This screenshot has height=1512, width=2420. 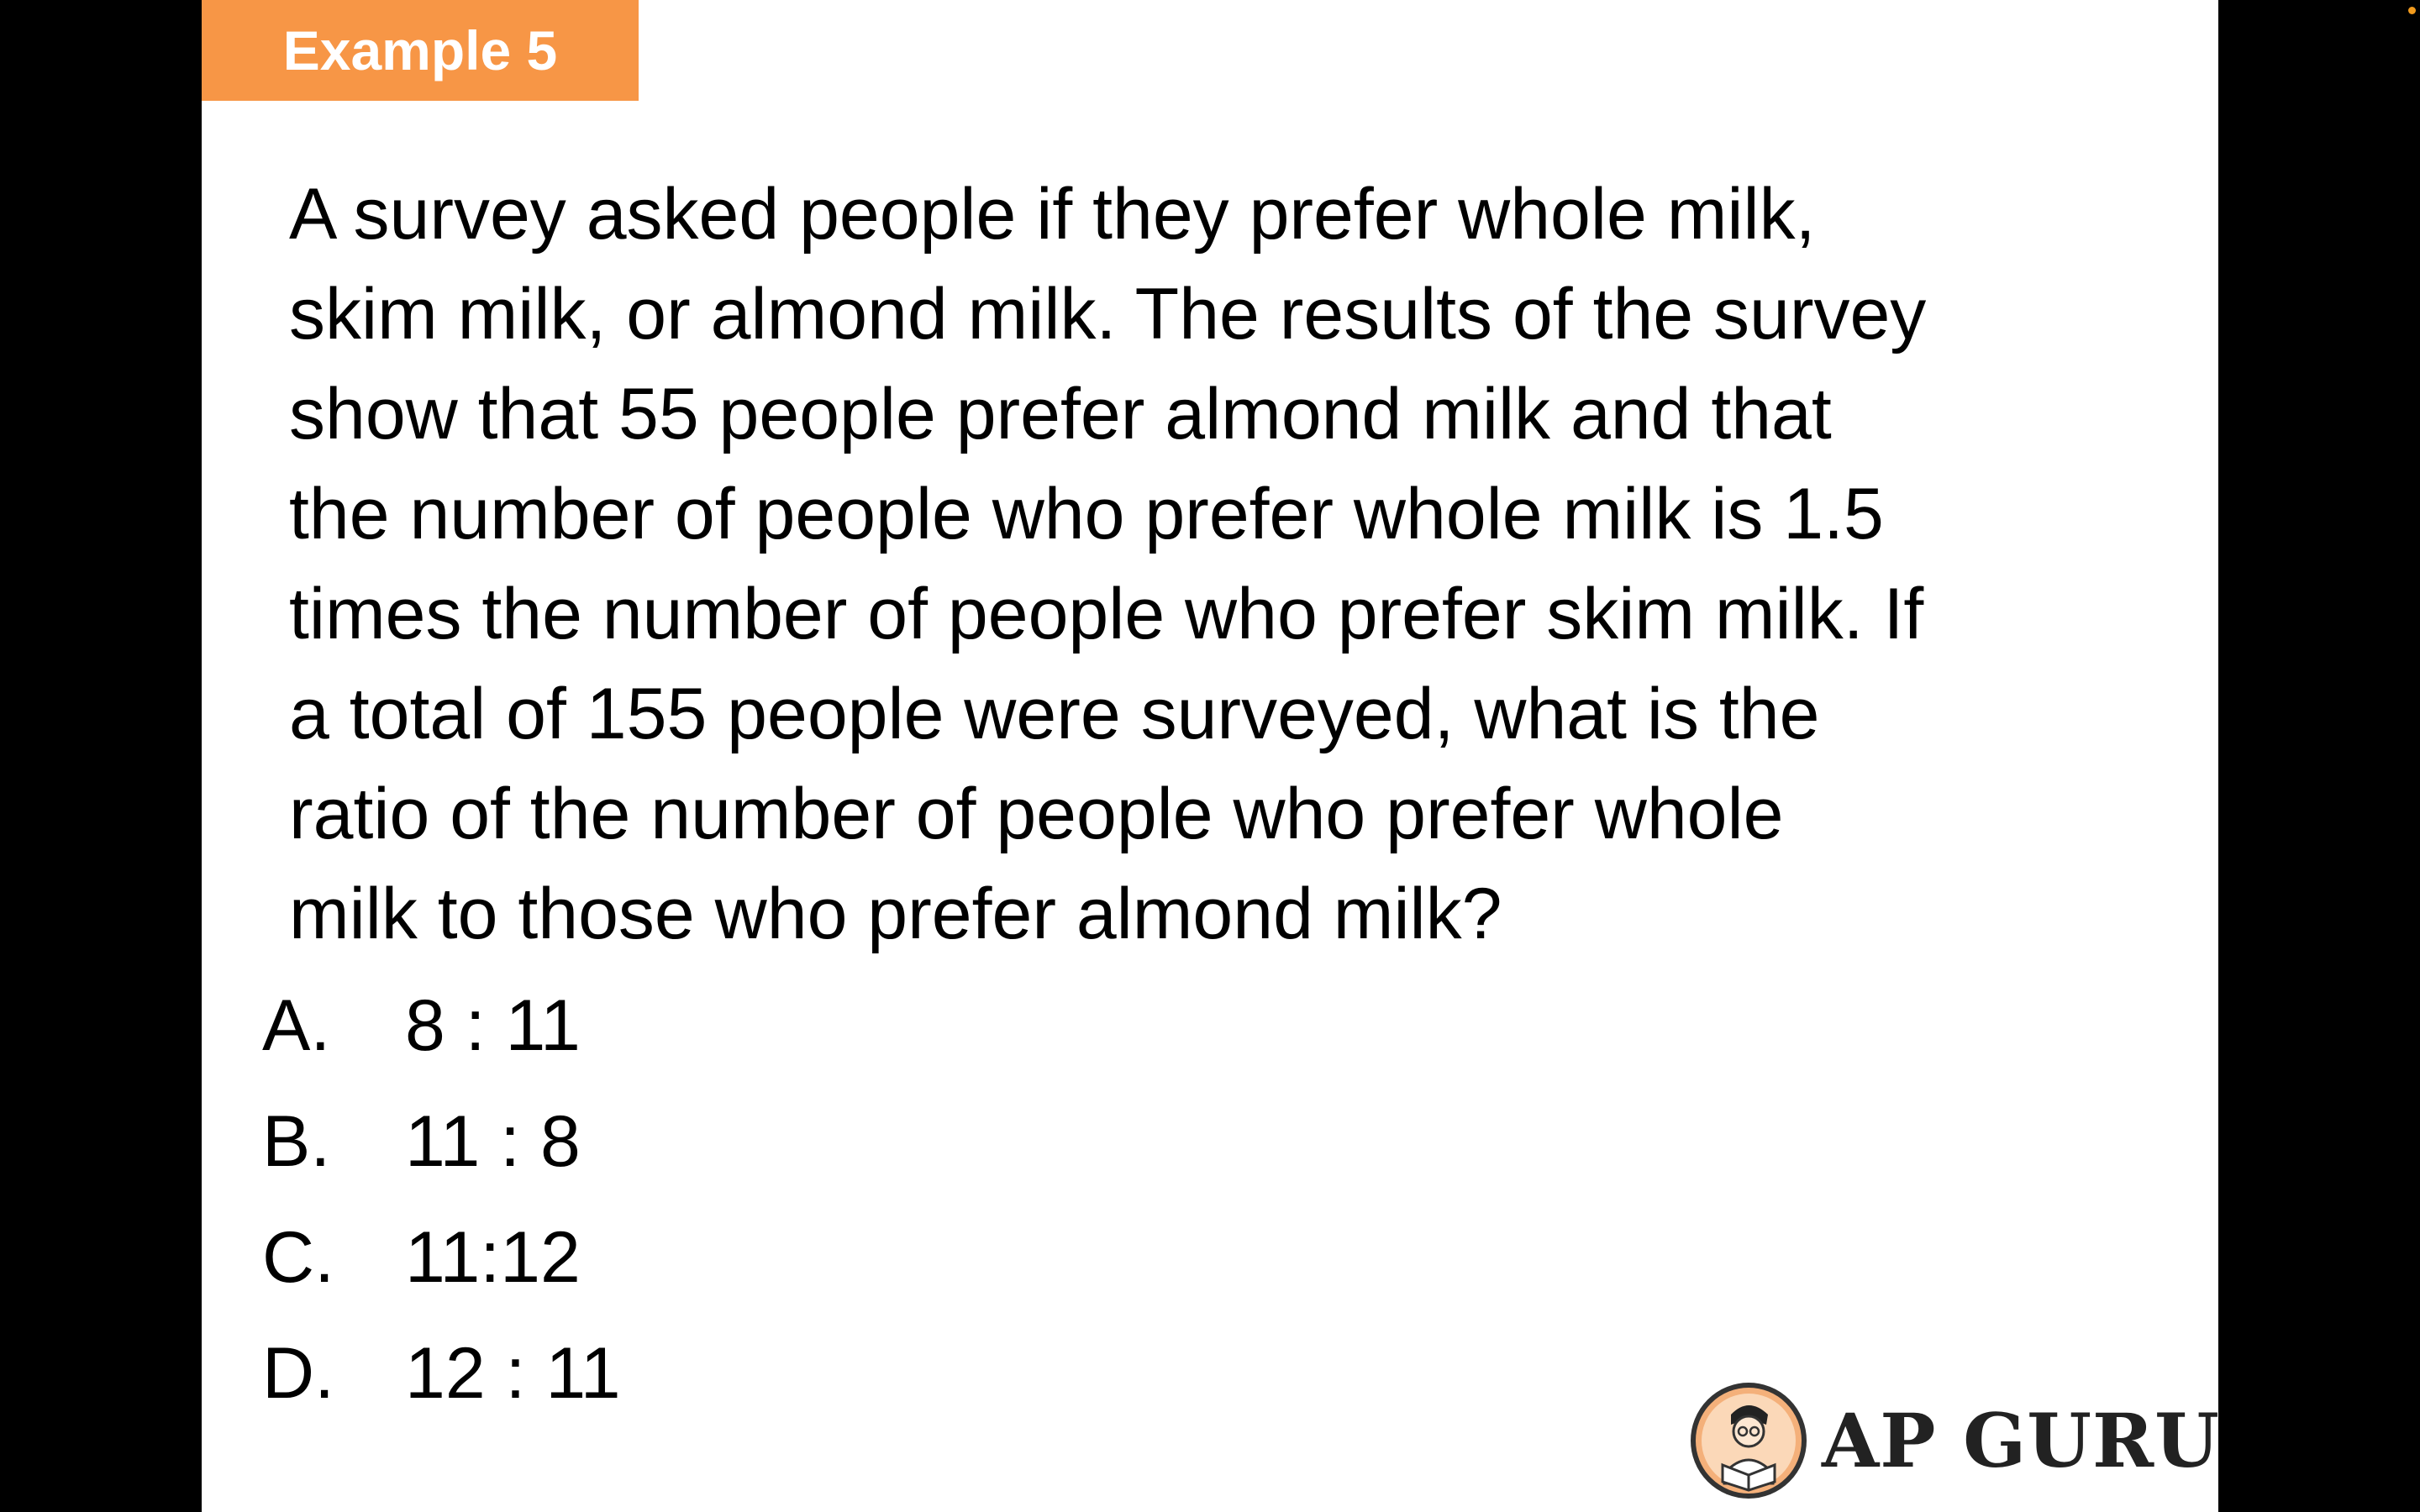 I want to click on example-tag: Example 5, so click(x=420, y=50).